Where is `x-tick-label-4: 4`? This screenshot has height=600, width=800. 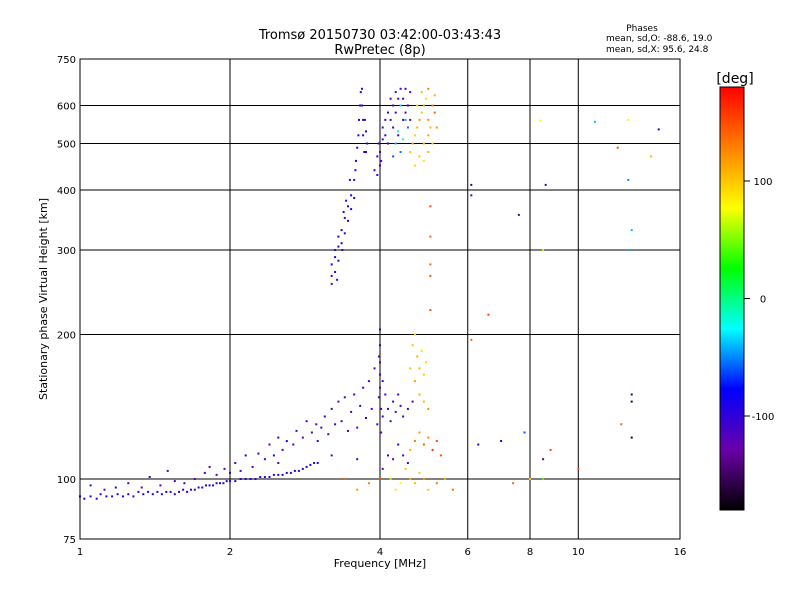 x-tick-label-4: 4 is located at coordinates (380, 552).